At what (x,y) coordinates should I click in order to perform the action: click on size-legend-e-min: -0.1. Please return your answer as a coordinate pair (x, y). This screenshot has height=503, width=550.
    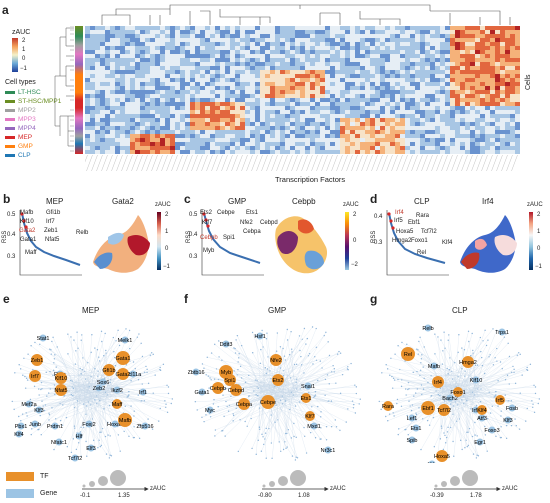
    Looking at the image, I should click on (85, 496).